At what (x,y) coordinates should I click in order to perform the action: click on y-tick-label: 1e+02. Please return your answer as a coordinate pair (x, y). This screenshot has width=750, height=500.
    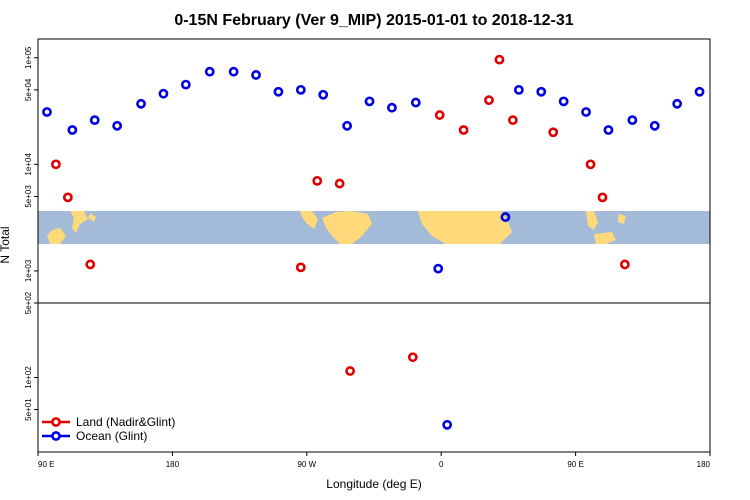
    Looking at the image, I should click on (28, 377).